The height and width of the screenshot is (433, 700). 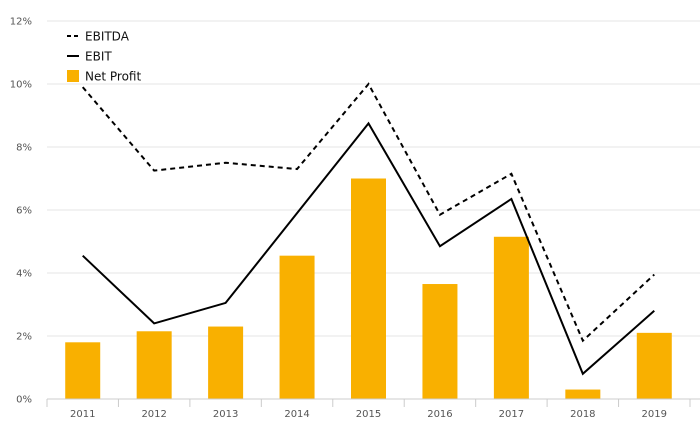 What do you see at coordinates (153, 414) in the screenshot?
I see `x-tick-label: 2012` at bounding box center [153, 414].